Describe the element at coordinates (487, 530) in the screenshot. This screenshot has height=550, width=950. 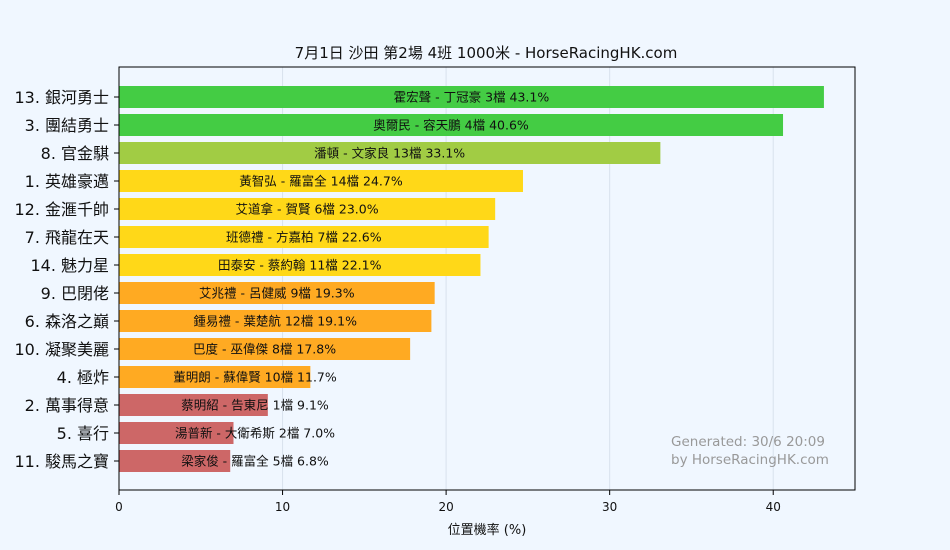
I see `x-axis-label: 位置機率 (%)` at that location.